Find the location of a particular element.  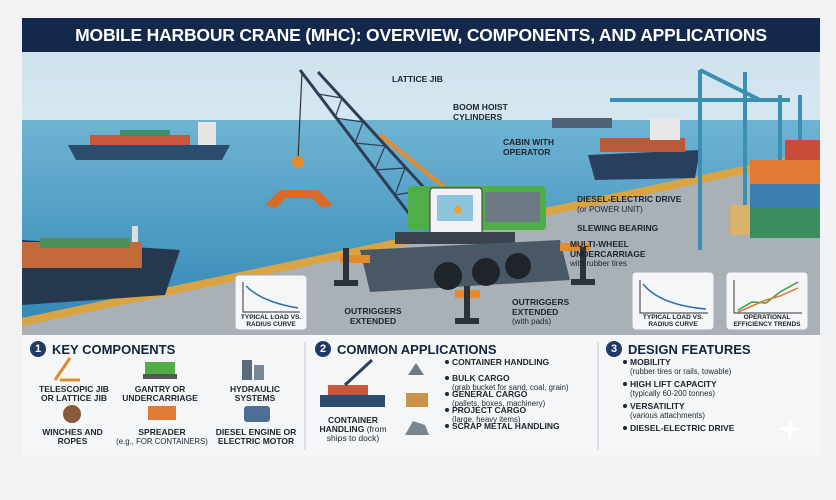

section-number: 2 is located at coordinates (323, 349).